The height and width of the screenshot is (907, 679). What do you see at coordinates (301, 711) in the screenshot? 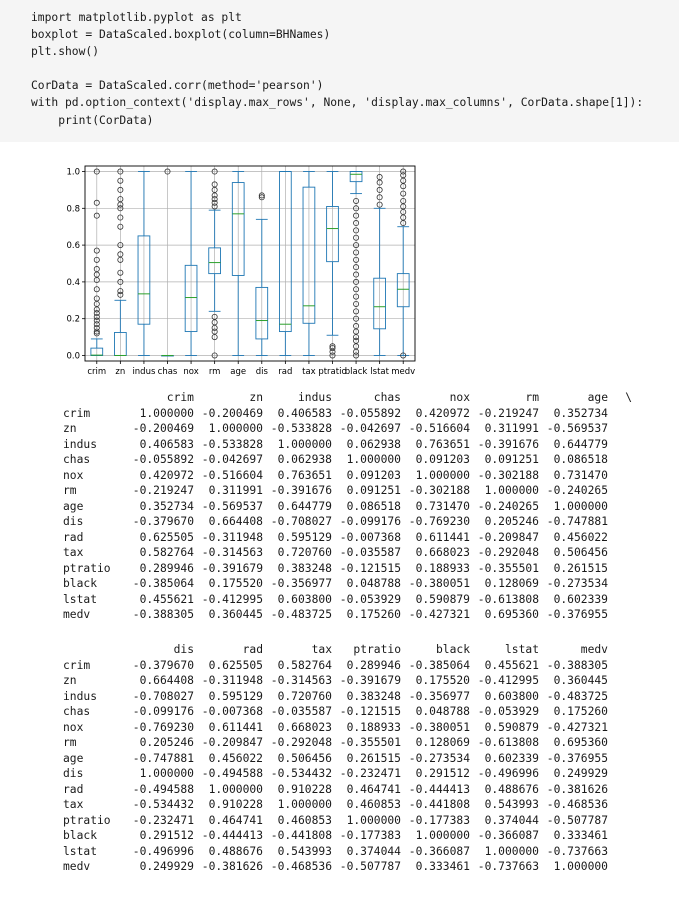
I see `table-cell: -0.035587` at bounding box center [301, 711].